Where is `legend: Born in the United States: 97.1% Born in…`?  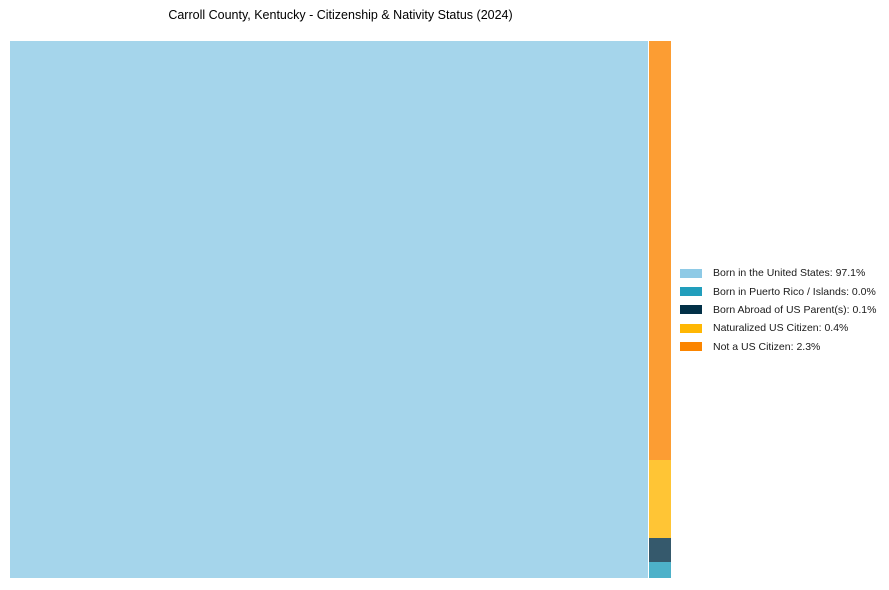 legend: Born in the United States: 97.1% Born in… is located at coordinates (778, 310).